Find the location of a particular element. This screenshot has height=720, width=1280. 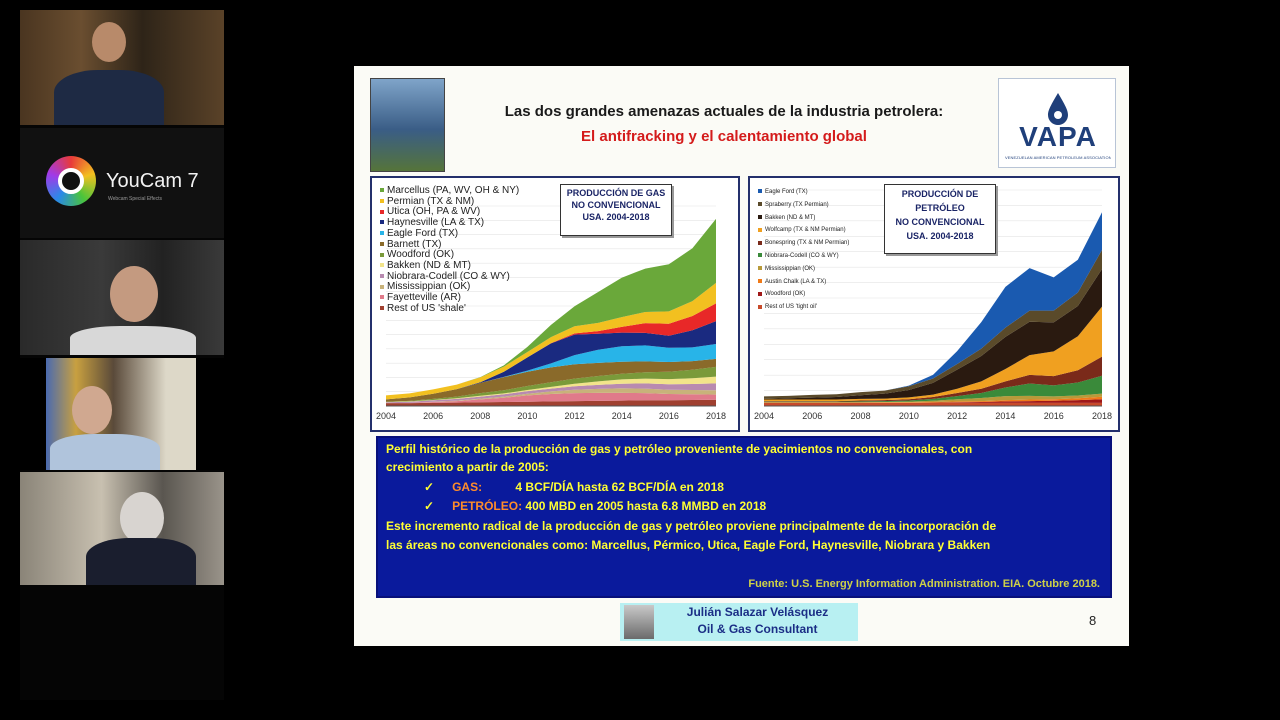

legend-label: Woodford (OK) is located at coordinates (785, 294).